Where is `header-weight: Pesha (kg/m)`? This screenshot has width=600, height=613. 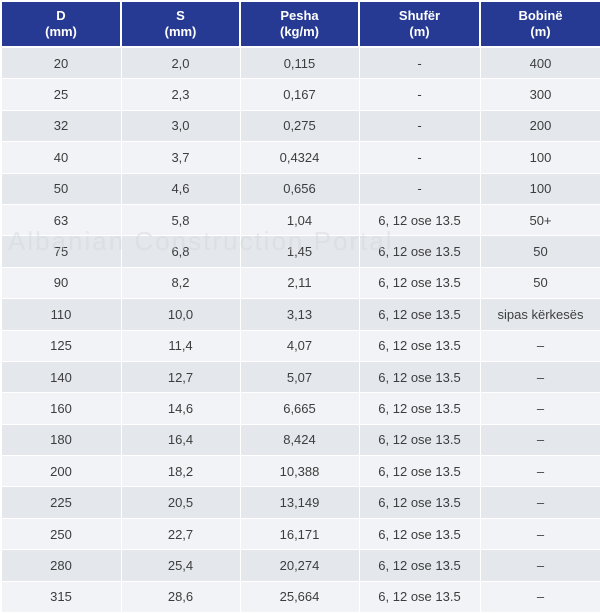
header-weight: Pesha (kg/m) is located at coordinates (299, 24).